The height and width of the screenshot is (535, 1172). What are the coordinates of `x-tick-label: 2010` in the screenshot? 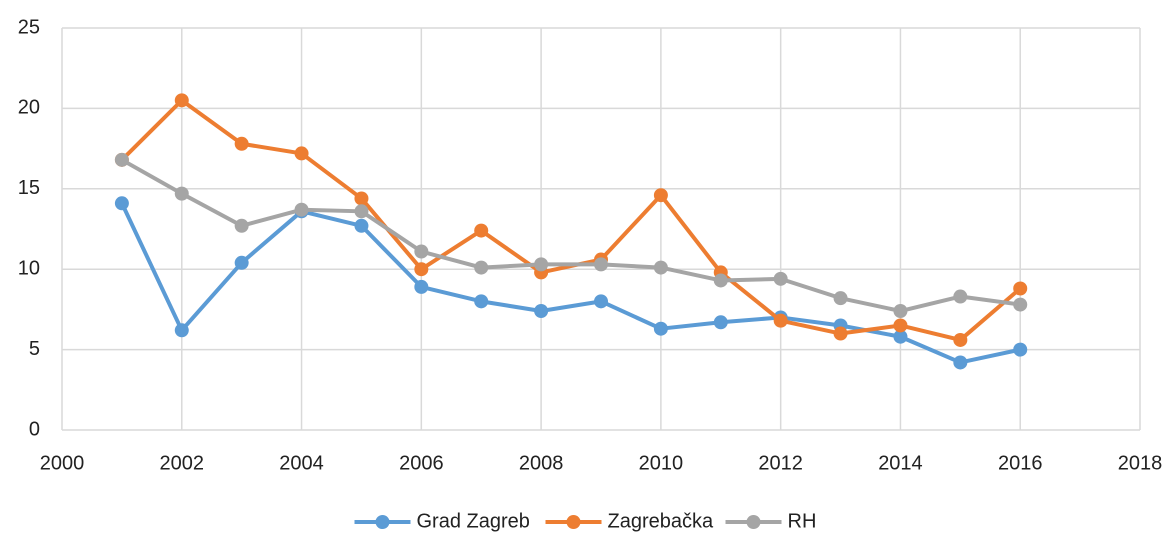 It's located at (661, 463).